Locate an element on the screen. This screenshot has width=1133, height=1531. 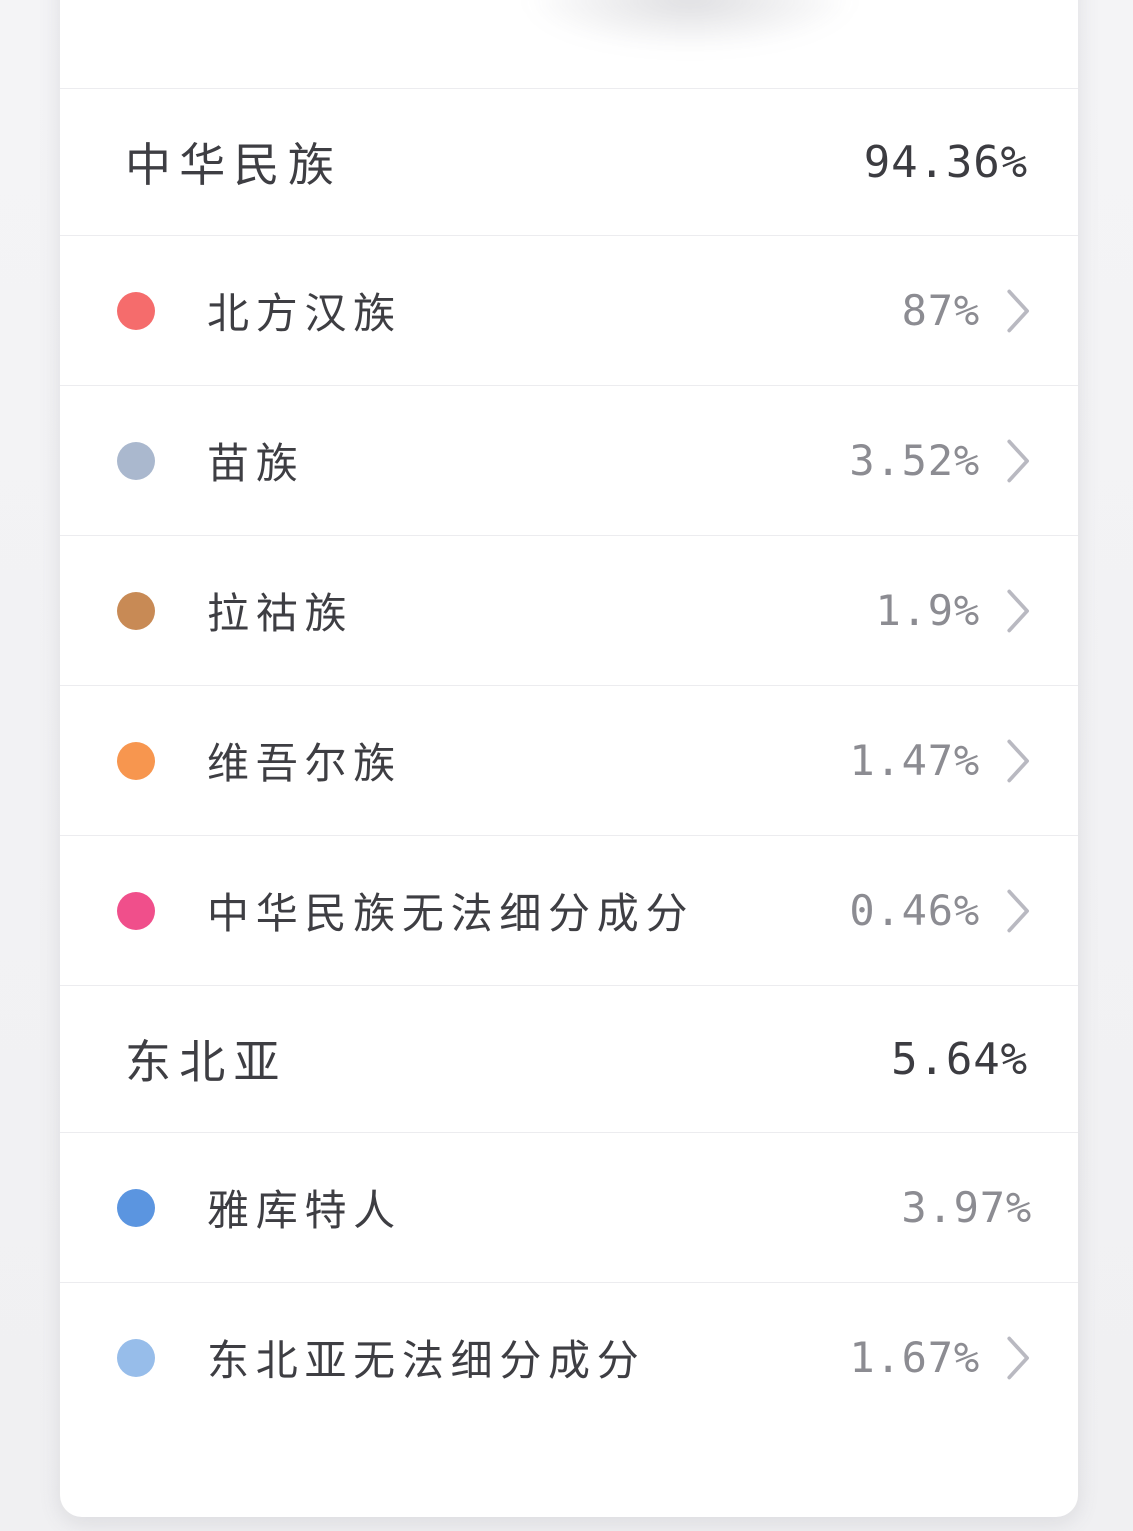
row-percent: 1.47% is located at coordinates (914, 760).